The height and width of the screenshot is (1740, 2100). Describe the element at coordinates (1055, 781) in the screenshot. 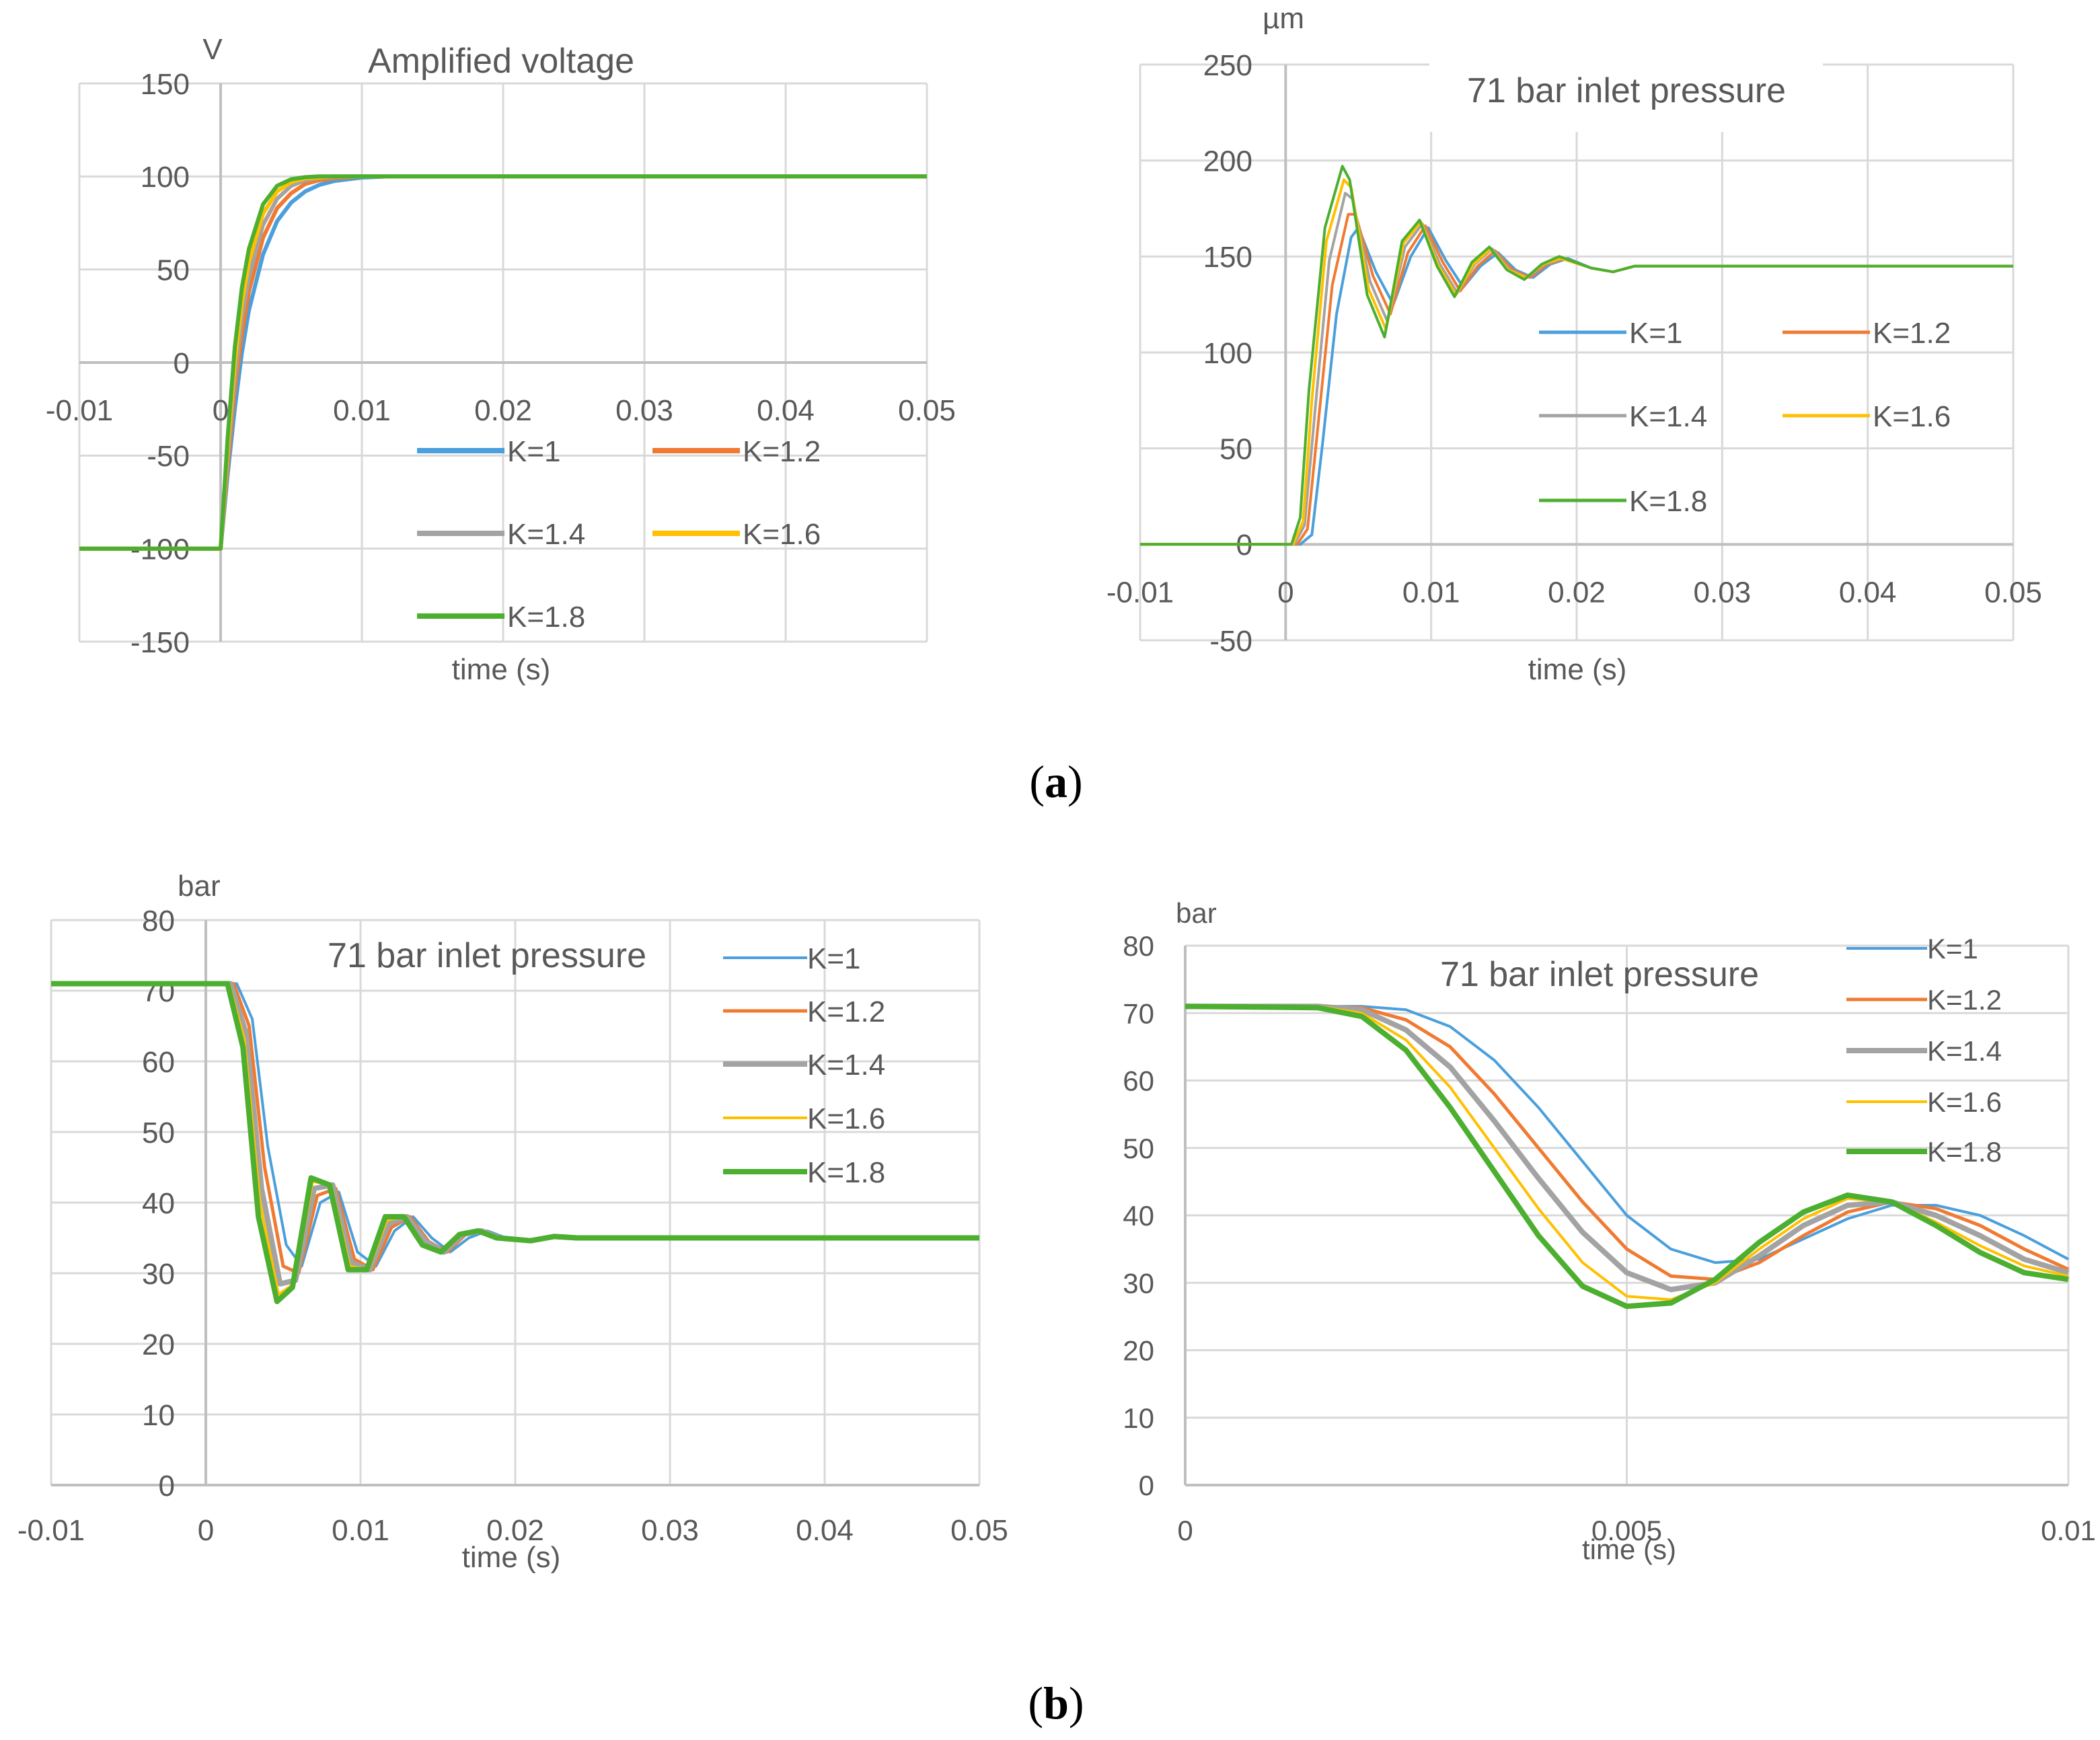

I see `panel-label-a: (a)` at that location.